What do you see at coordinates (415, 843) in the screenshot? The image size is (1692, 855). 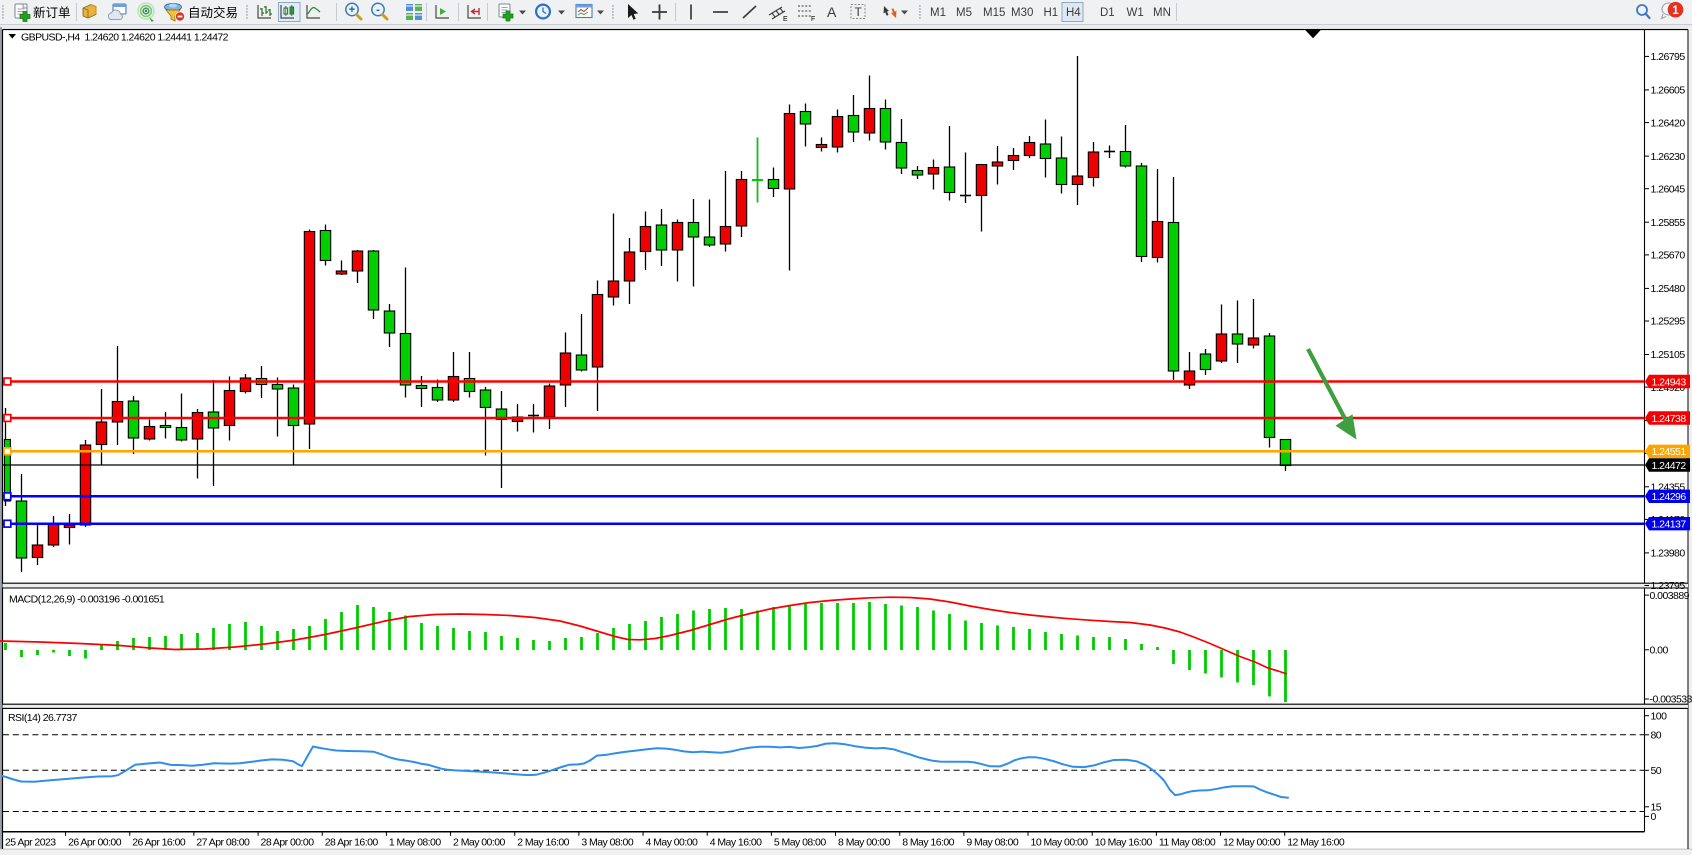 I see `svg-text: 1 May 08:00` at bounding box center [415, 843].